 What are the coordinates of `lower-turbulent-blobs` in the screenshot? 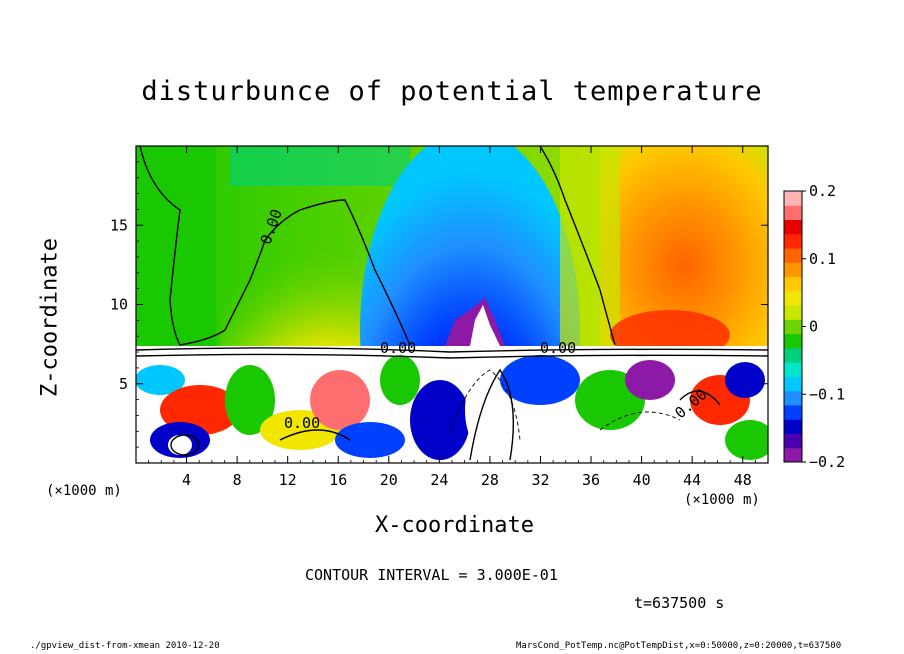 It's located at (452, 407).